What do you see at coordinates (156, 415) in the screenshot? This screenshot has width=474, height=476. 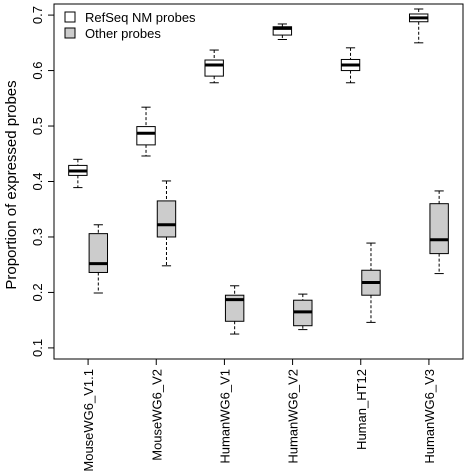 I see `x-tick-label: MouseWG6_V2` at bounding box center [156, 415].